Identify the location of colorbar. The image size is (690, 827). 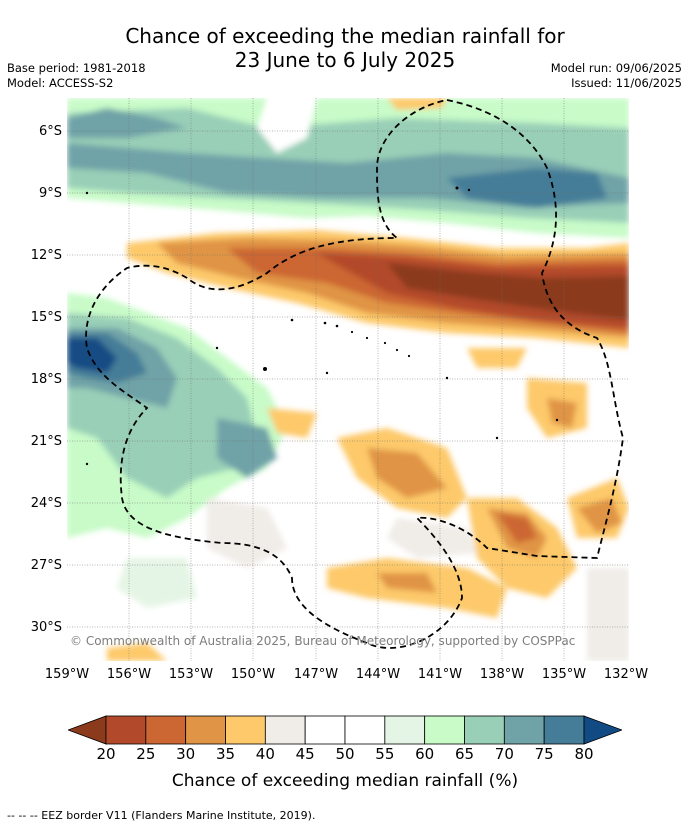
(345, 730).